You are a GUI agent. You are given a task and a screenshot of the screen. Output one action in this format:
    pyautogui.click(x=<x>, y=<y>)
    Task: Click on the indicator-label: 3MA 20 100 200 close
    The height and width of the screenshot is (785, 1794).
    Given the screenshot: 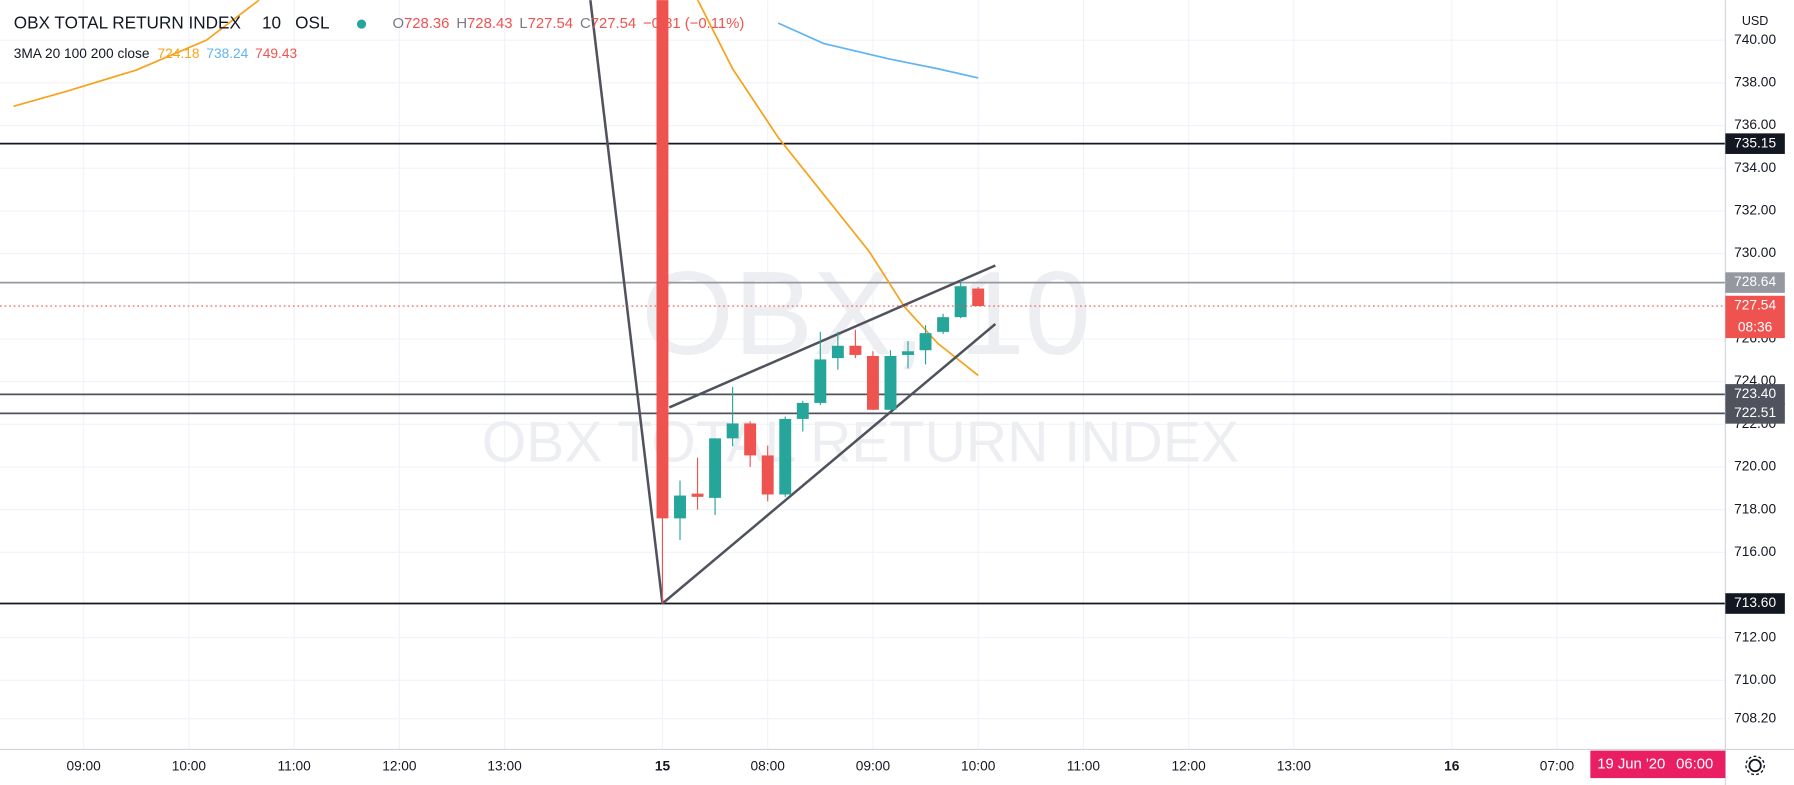 What is the action you would take?
    pyautogui.click(x=82, y=52)
    